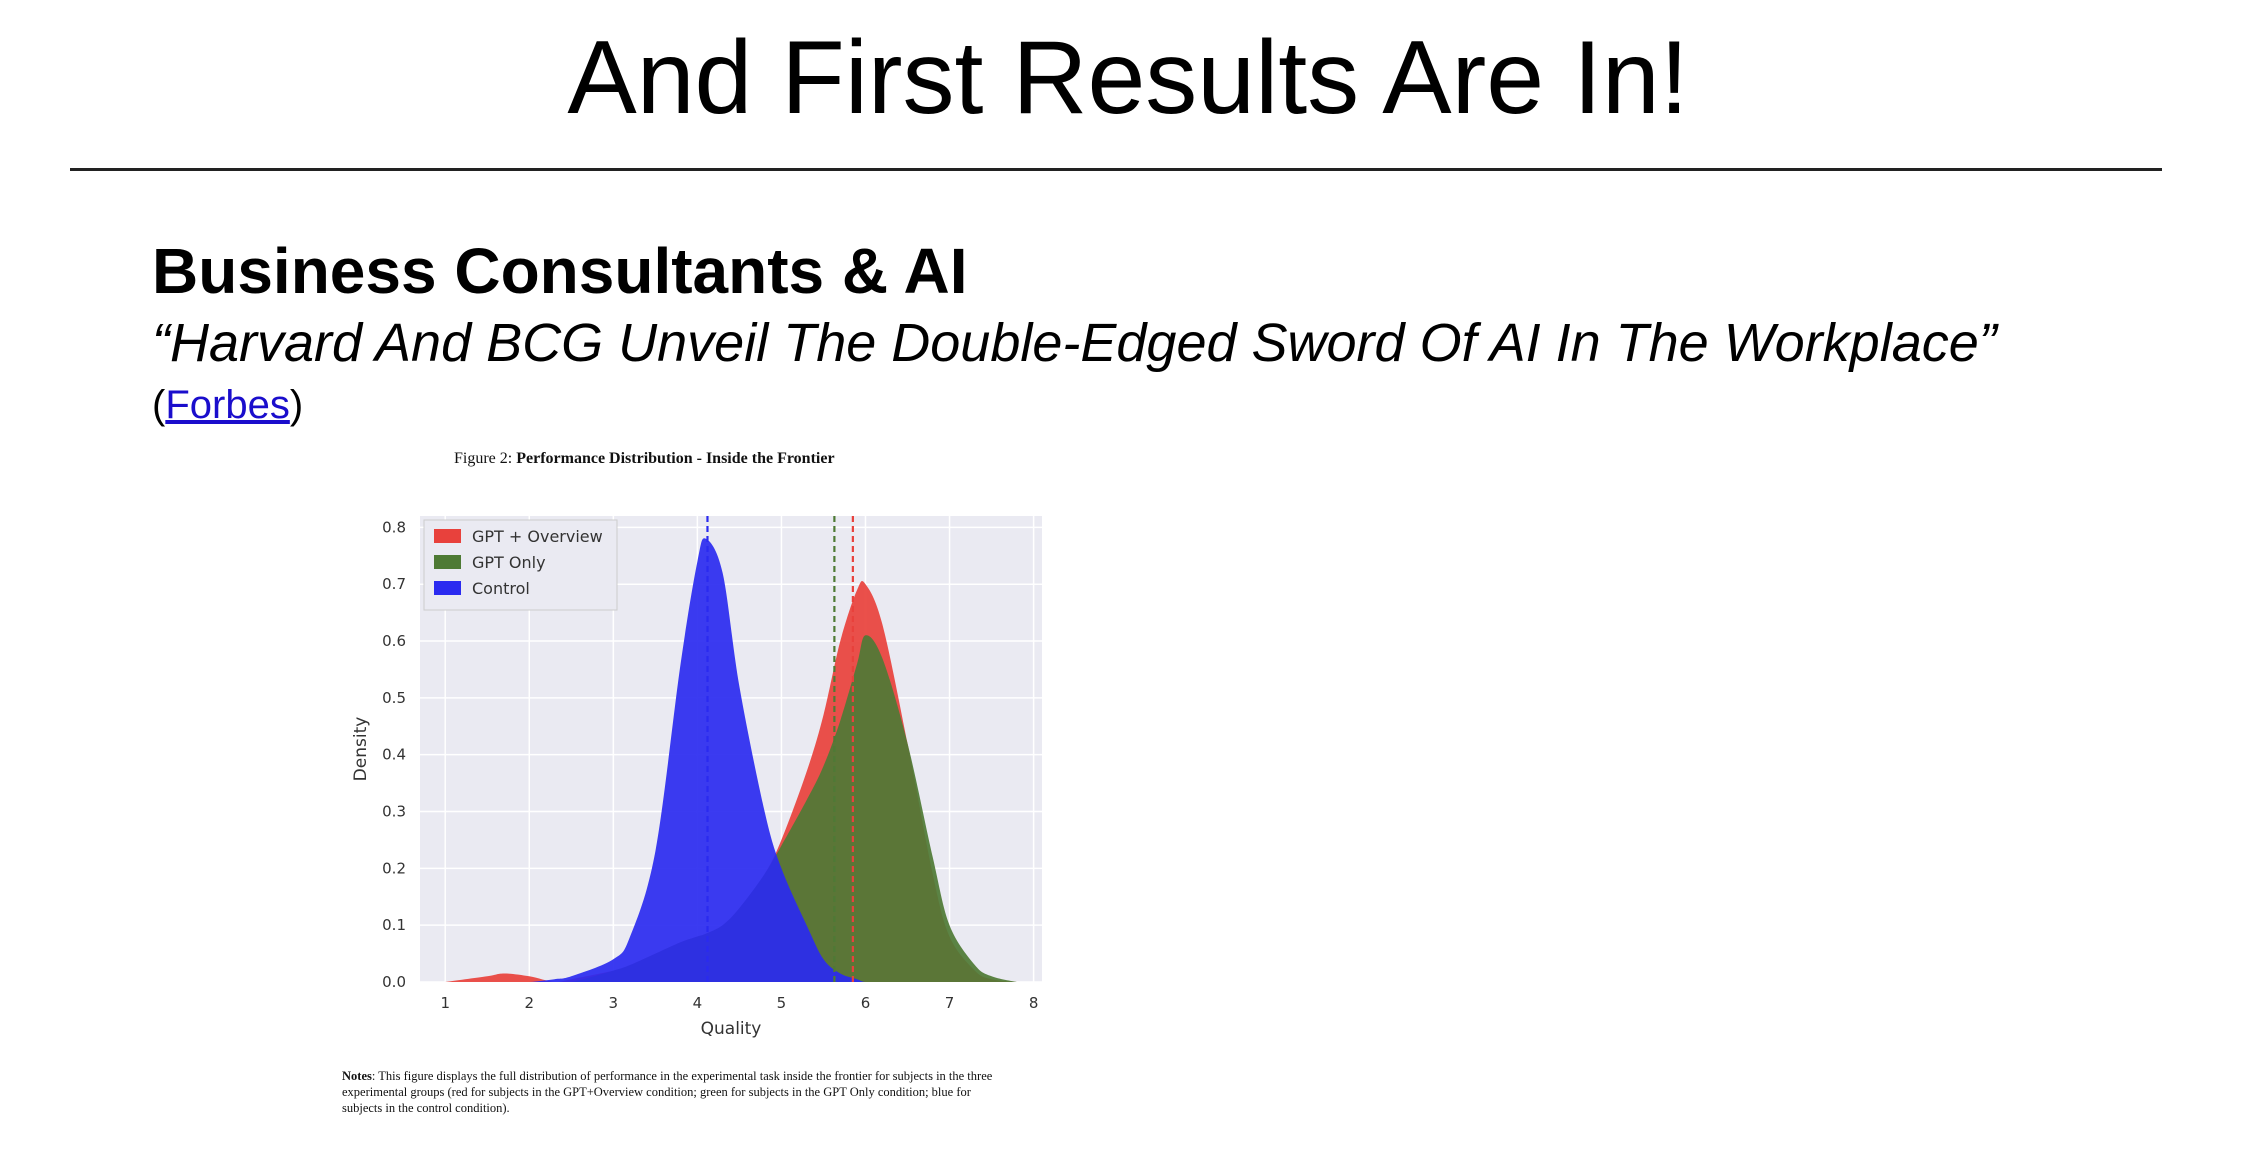  What do you see at coordinates (357, 1076) in the screenshot?
I see `notes-label: Notes` at bounding box center [357, 1076].